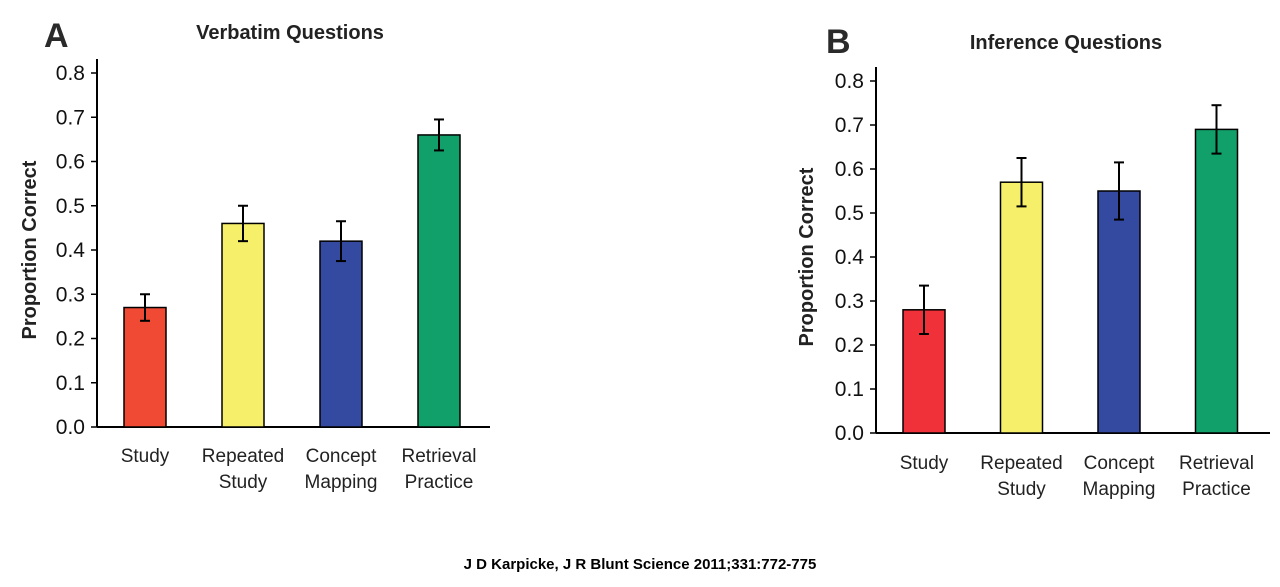 This screenshot has width=1280, height=587. Describe the element at coordinates (341, 482) in the screenshot. I see `panel-a-x-tick-label: Mapping` at that location.